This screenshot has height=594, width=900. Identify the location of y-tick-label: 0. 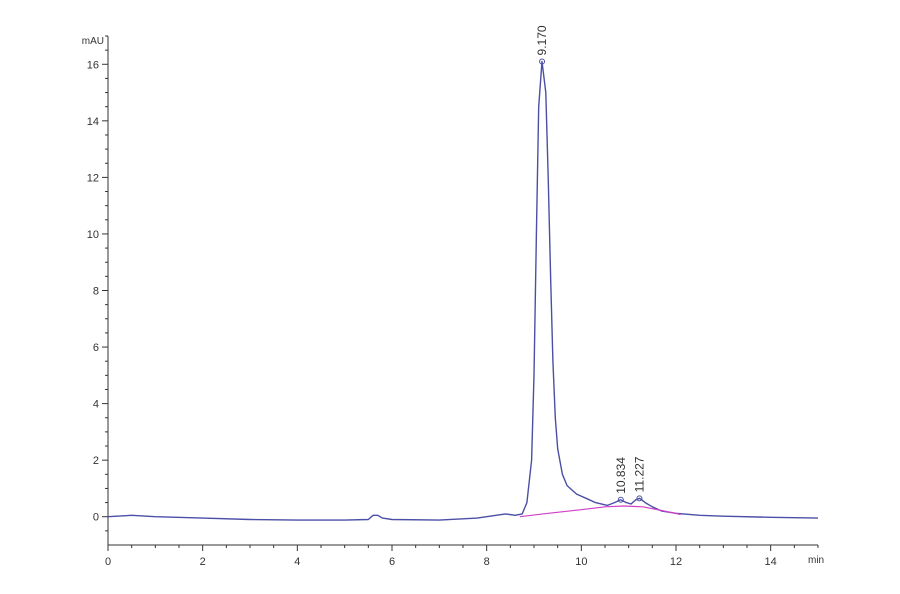
(96, 518).